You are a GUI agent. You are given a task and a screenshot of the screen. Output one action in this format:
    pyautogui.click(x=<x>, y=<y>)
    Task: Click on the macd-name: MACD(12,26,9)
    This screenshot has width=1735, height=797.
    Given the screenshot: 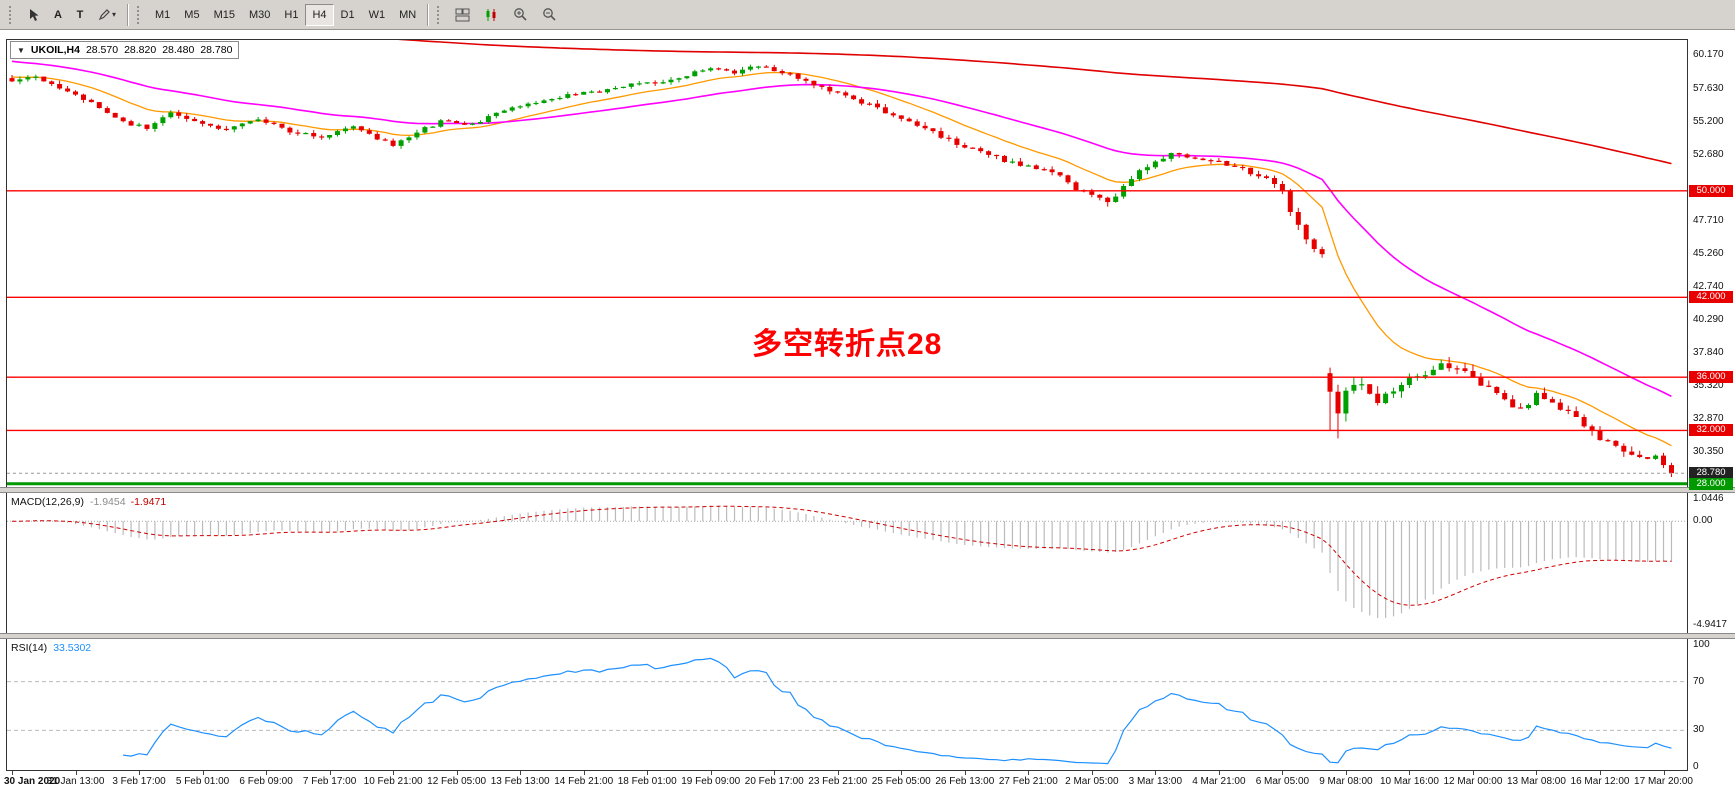 What is the action you would take?
    pyautogui.click(x=47, y=502)
    